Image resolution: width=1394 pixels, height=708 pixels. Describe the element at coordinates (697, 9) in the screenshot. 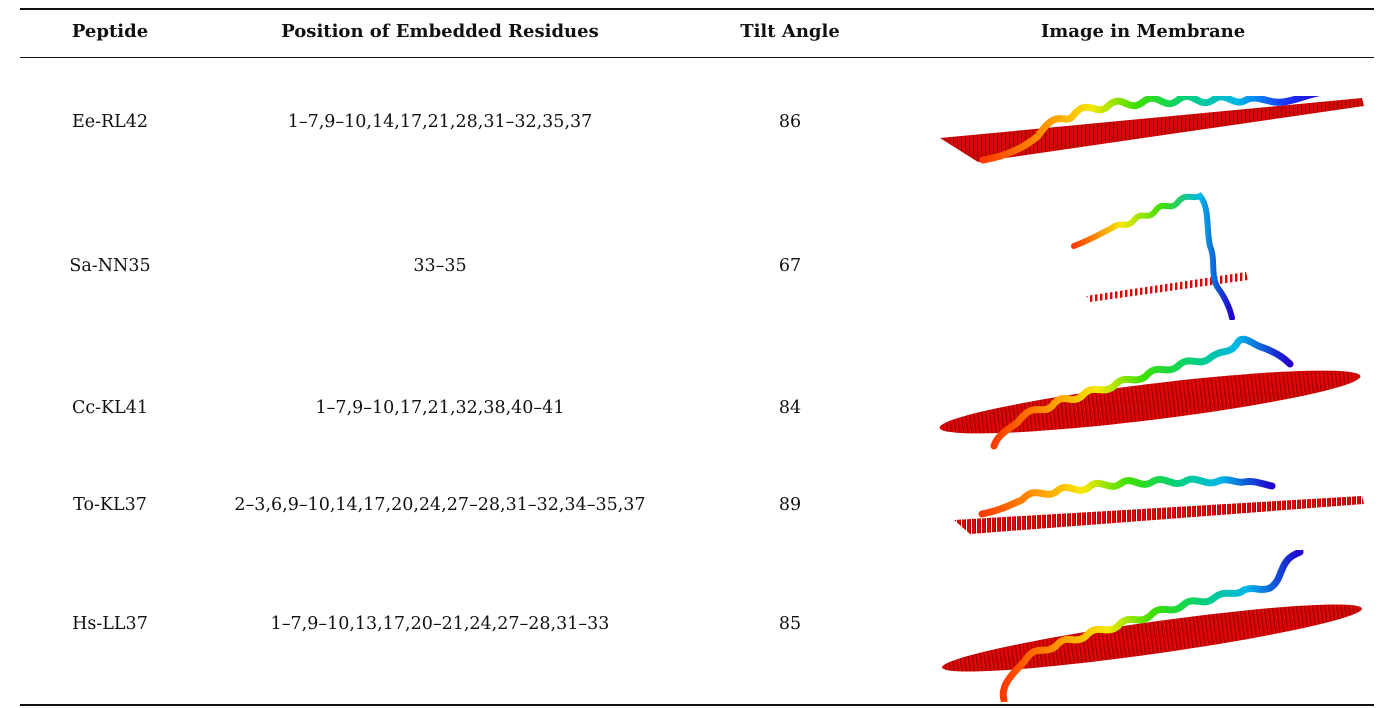

I see `table-top-rule` at that location.